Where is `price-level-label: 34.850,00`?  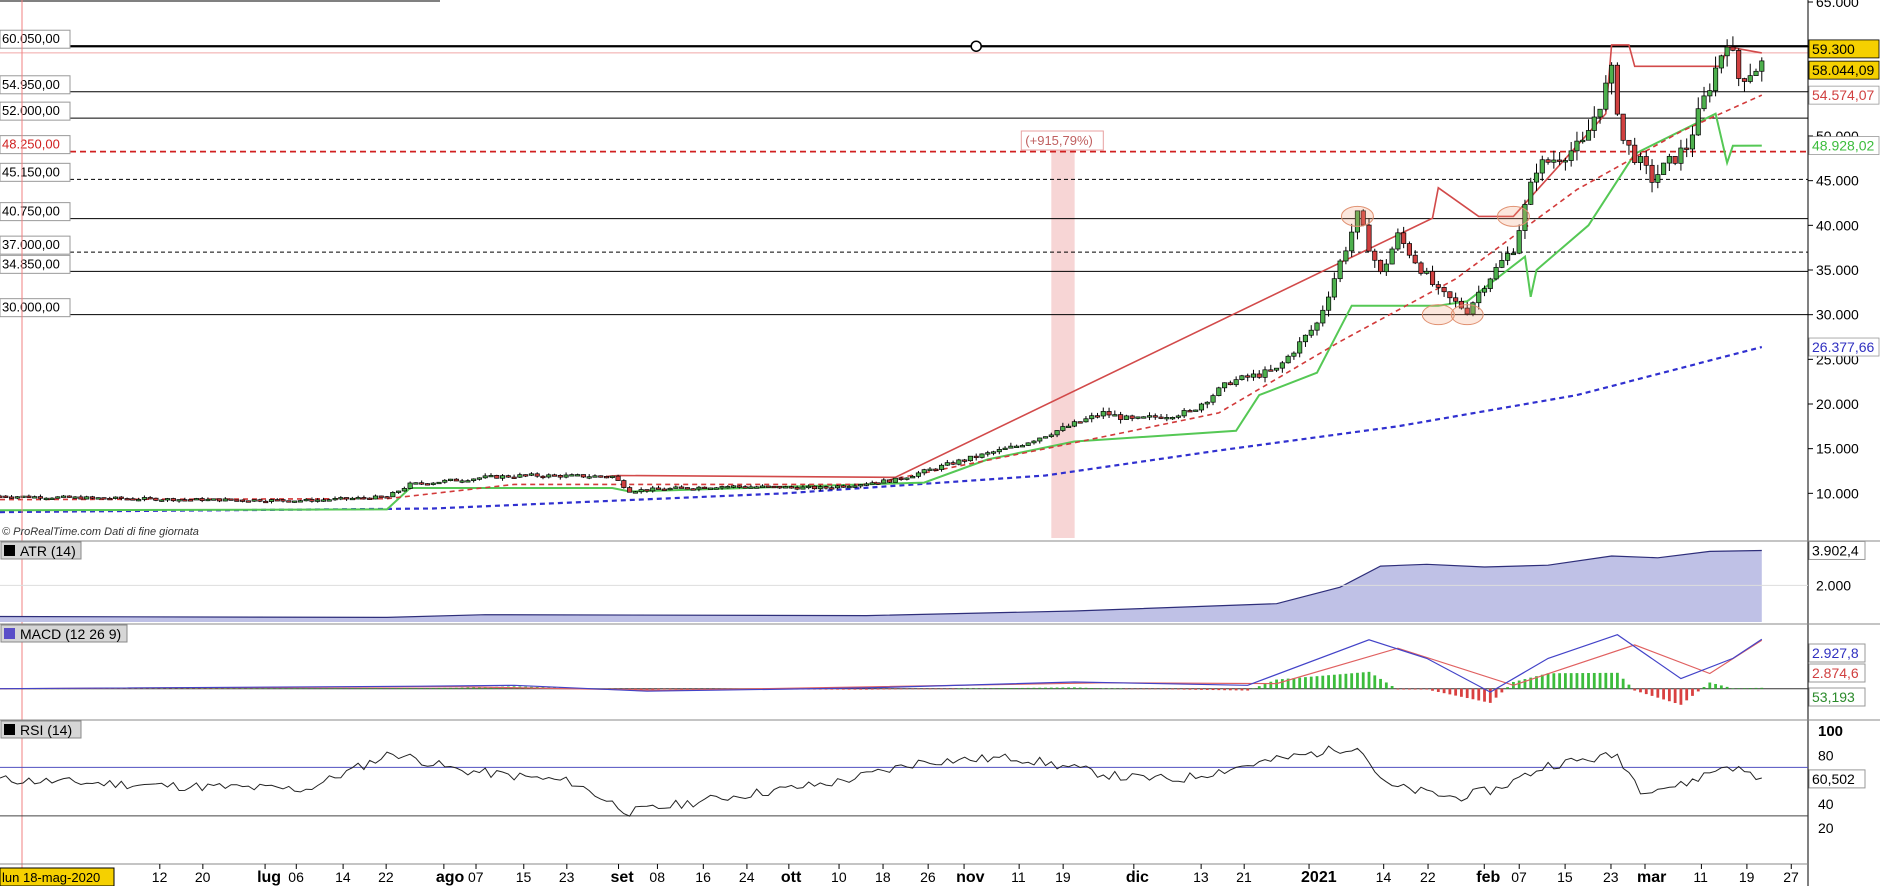 price-level-label: 34.850,00 is located at coordinates (31, 263).